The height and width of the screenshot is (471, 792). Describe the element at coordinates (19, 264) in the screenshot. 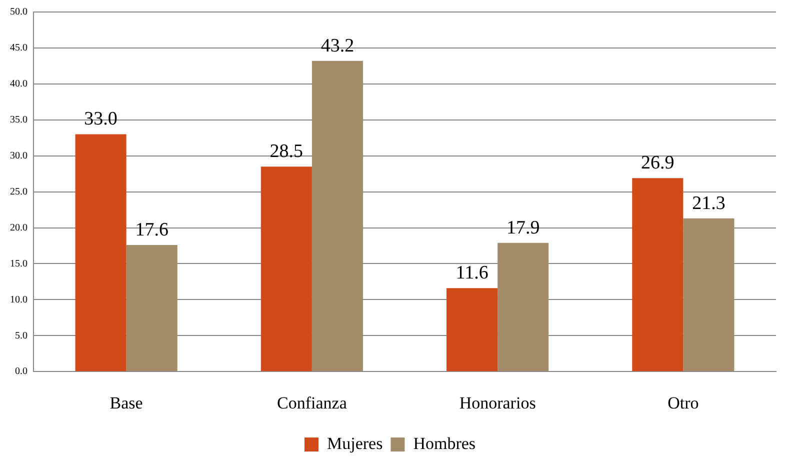

I see `y-tick-label: 15.0` at that location.